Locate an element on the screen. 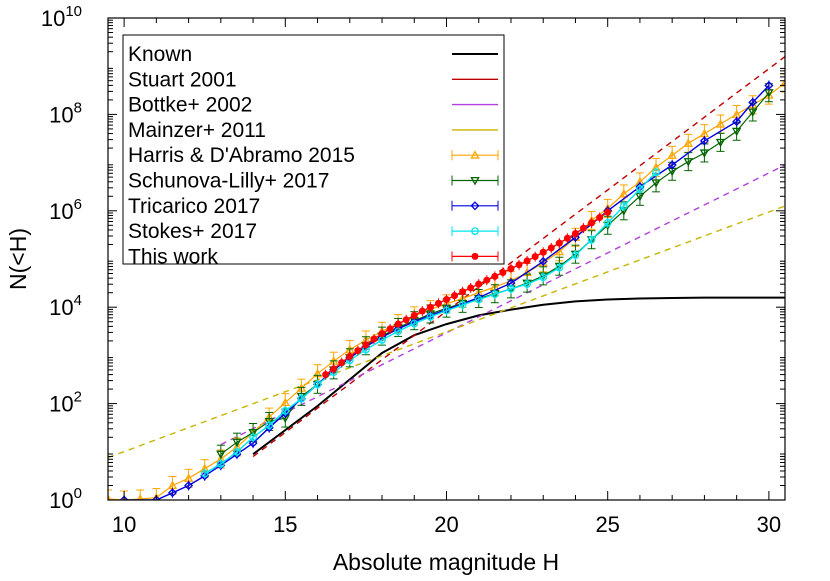 Image resolution: width=830 pixels, height=581 pixels. legend-label: Tricarico 2017 is located at coordinates (194, 206).